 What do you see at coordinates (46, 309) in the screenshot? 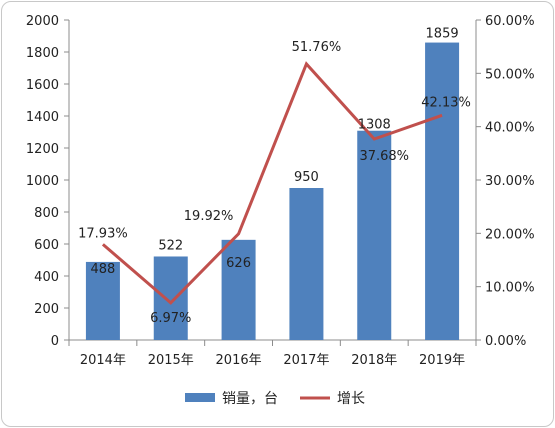
I see `y-left-tick-label: 200` at bounding box center [46, 309].